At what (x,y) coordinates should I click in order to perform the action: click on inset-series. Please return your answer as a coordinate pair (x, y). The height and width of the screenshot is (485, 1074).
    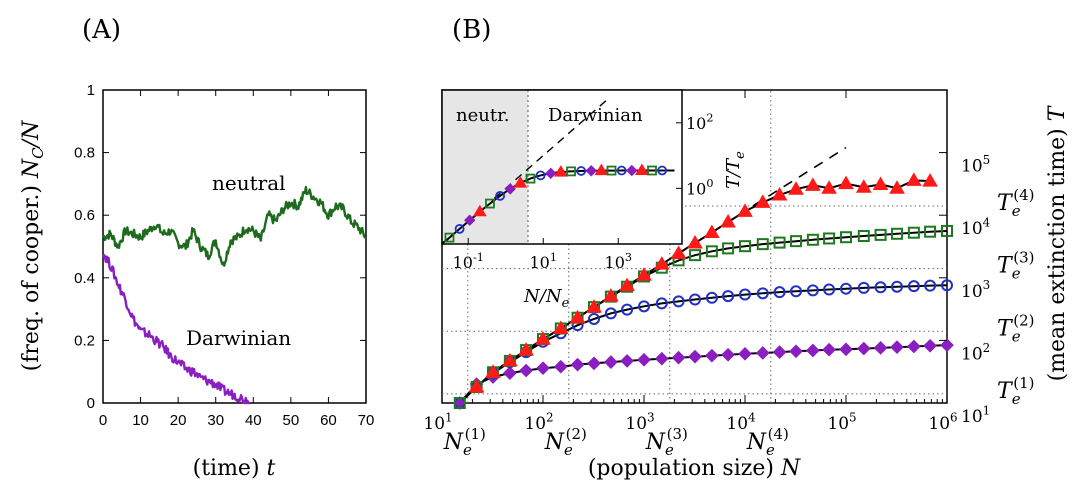
    Looking at the image, I should click on (558, 170).